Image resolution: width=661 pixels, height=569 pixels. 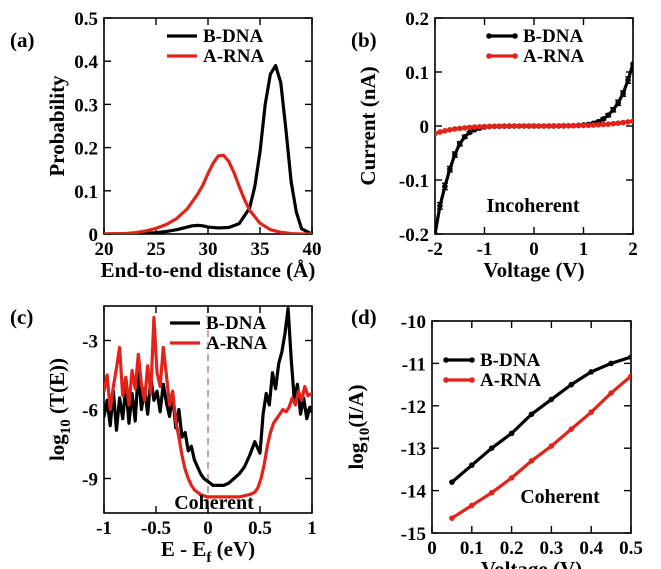 I want to click on annotation-text: Coherent, so click(x=560, y=497).